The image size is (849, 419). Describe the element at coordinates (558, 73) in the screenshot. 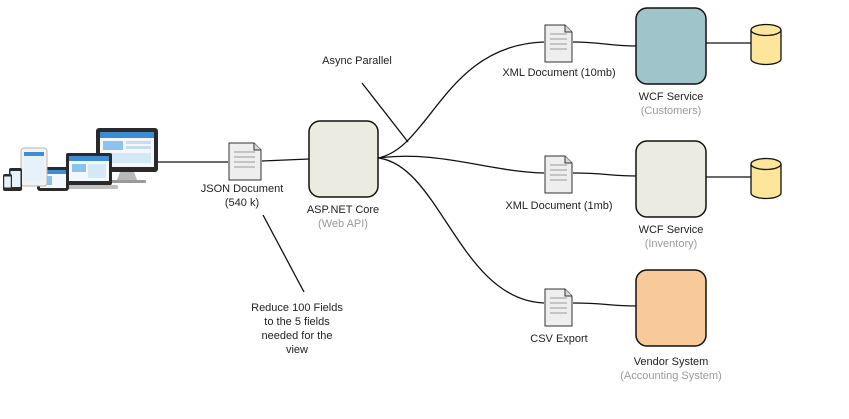

I see `customers-document-label: XML Document (10mb)` at that location.